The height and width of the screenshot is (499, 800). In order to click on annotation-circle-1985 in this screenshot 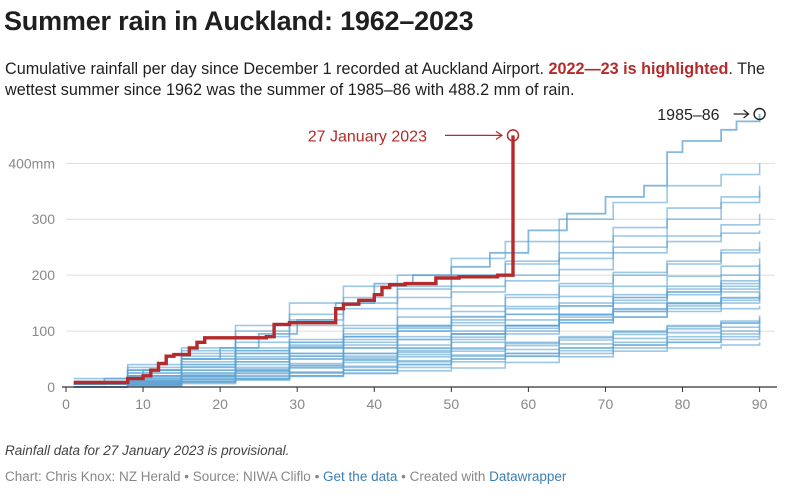, I will do `click(759, 114)`.